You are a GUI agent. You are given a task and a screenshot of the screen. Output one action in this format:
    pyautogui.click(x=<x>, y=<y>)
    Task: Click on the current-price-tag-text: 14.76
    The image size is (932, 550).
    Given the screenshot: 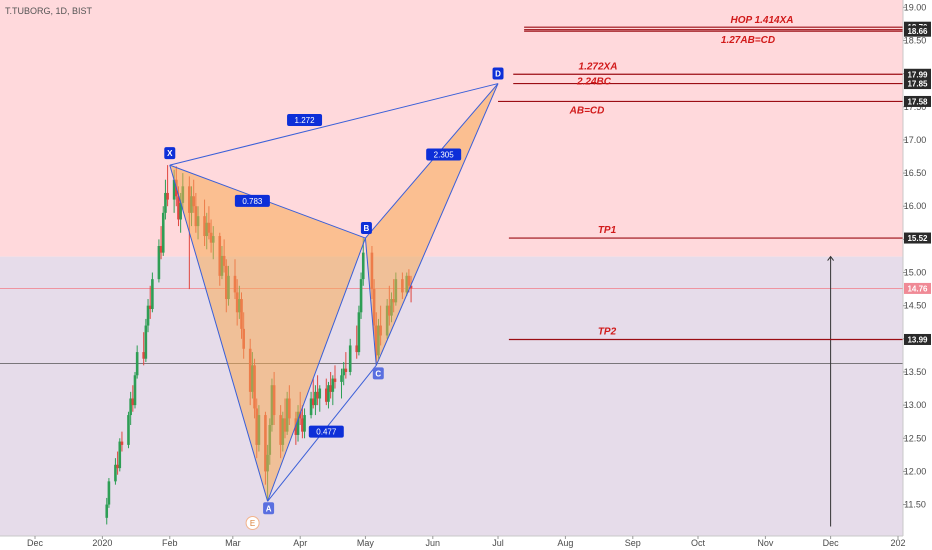 What is the action you would take?
    pyautogui.click(x=917, y=288)
    